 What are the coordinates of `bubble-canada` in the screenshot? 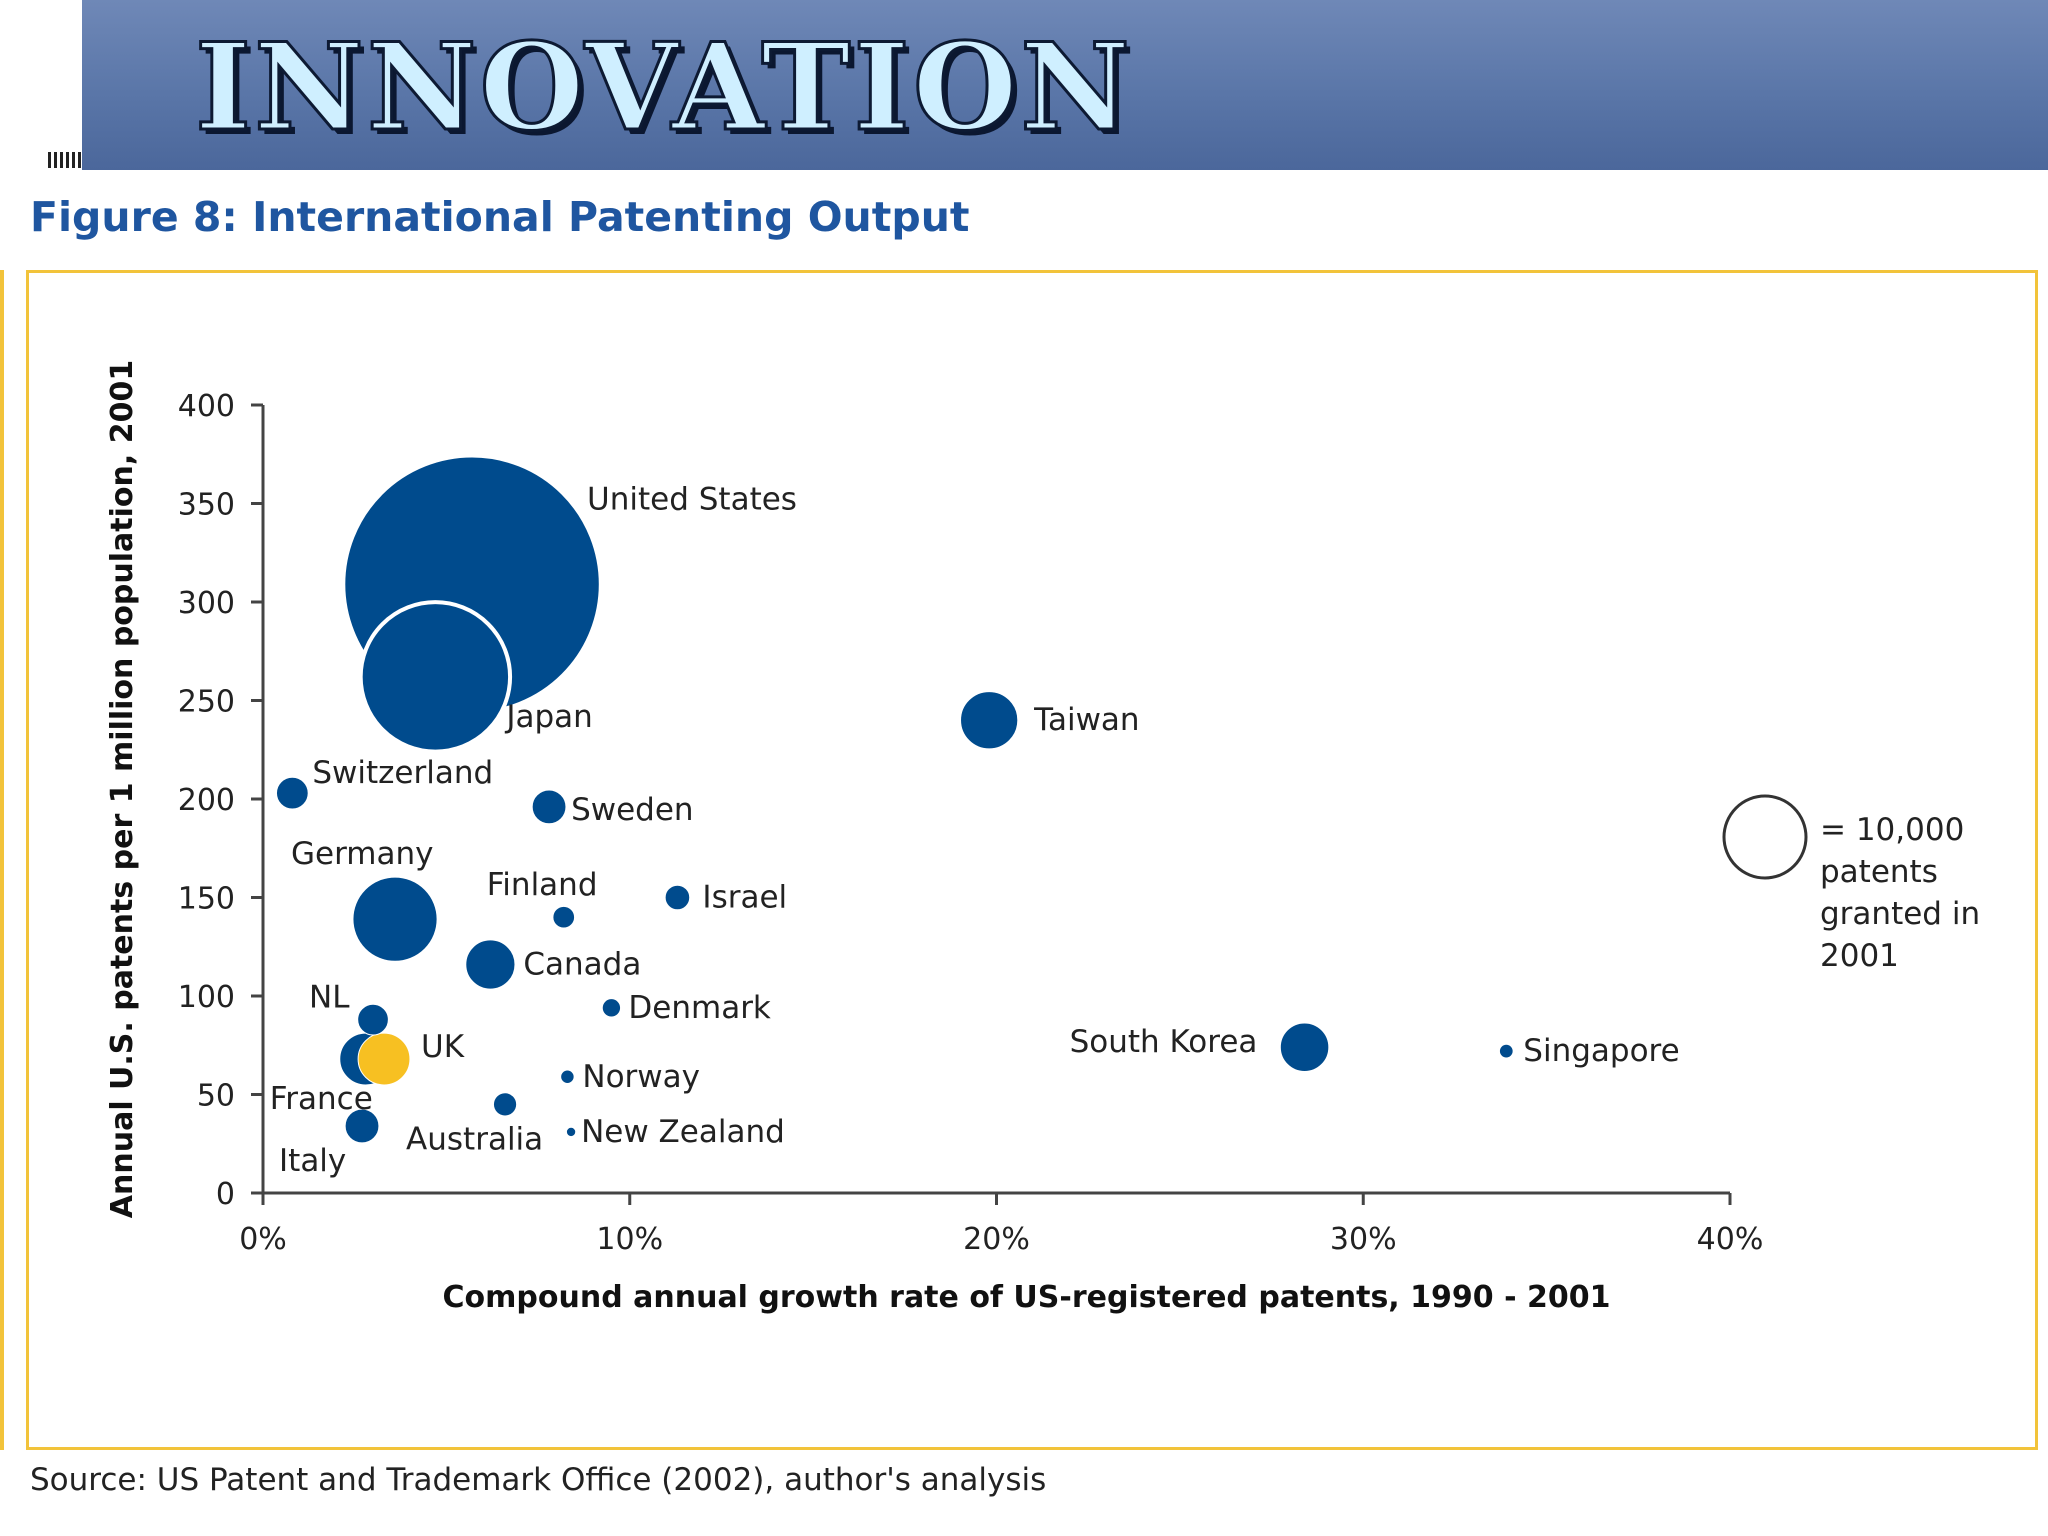 It's located at (490, 964).